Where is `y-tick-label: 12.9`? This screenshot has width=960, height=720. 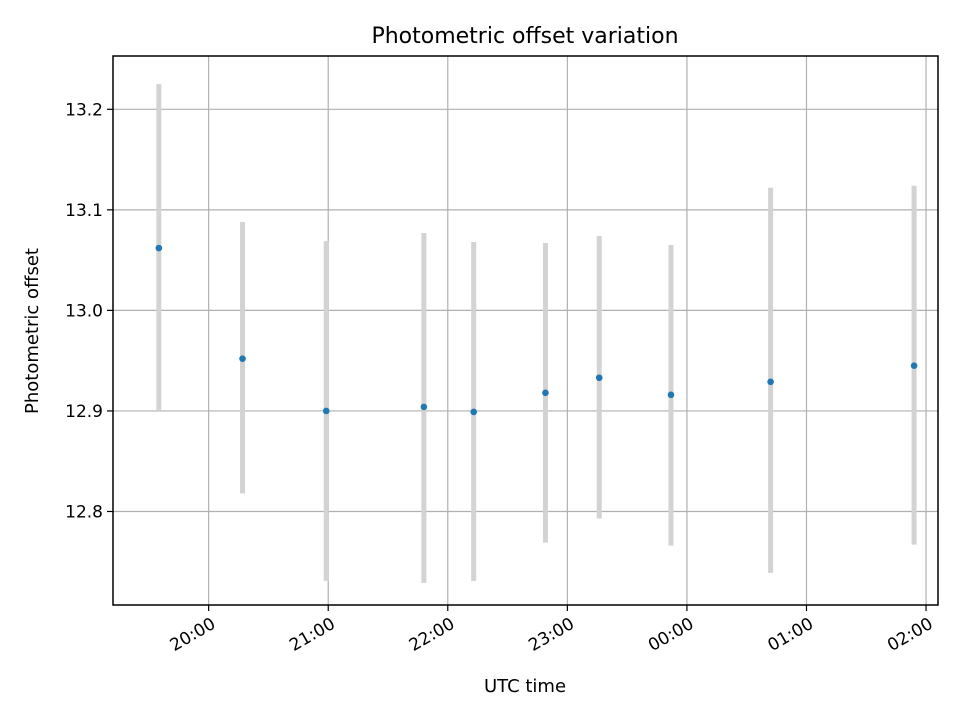 y-tick-label: 12.9 is located at coordinates (84, 412).